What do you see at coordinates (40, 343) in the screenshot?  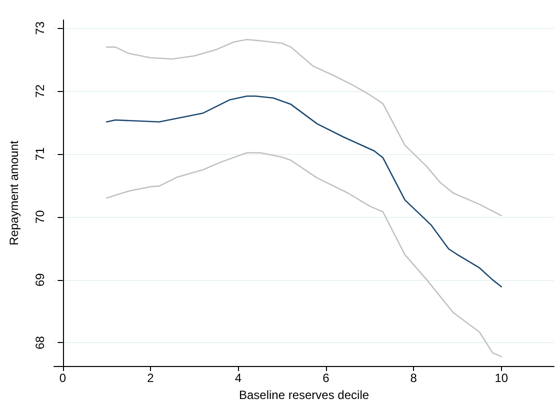 I see `y-tick-label: 68` at bounding box center [40, 343].